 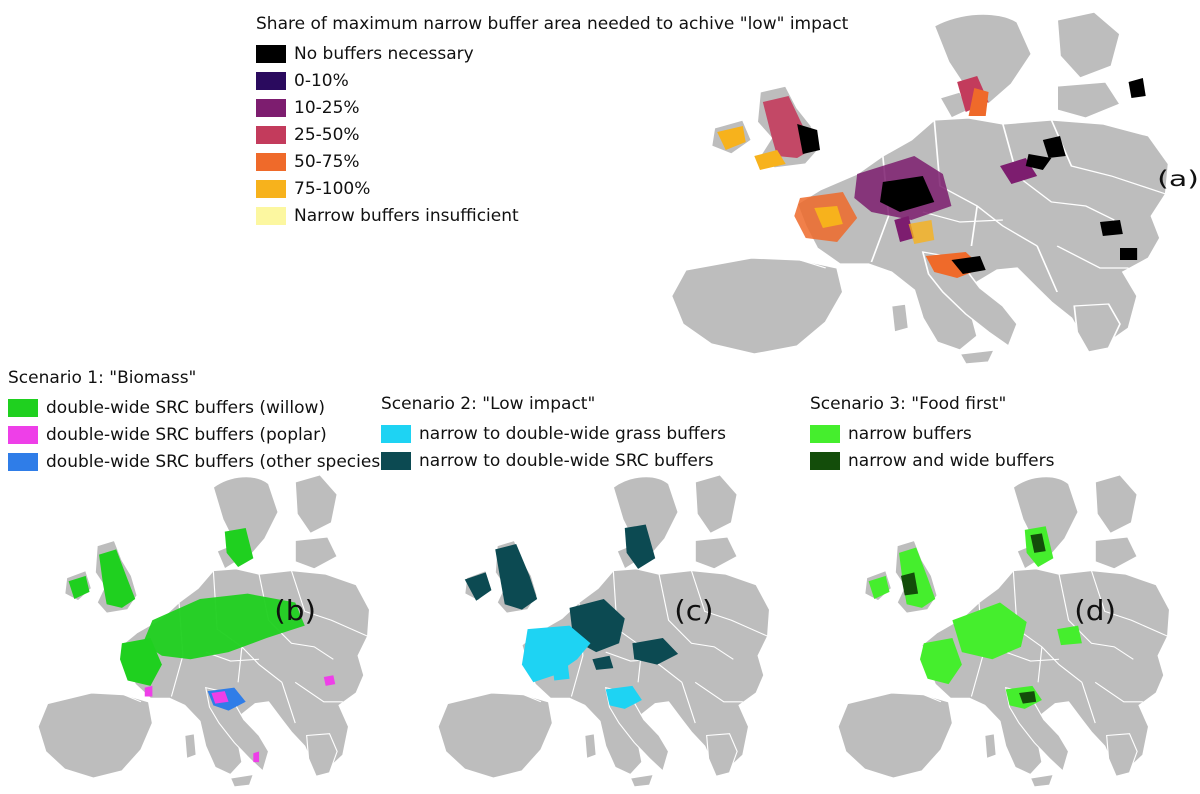 What do you see at coordinates (572, 433) in the screenshot?
I see `legend-label: narrow to double-wide grass buffers` at bounding box center [572, 433].